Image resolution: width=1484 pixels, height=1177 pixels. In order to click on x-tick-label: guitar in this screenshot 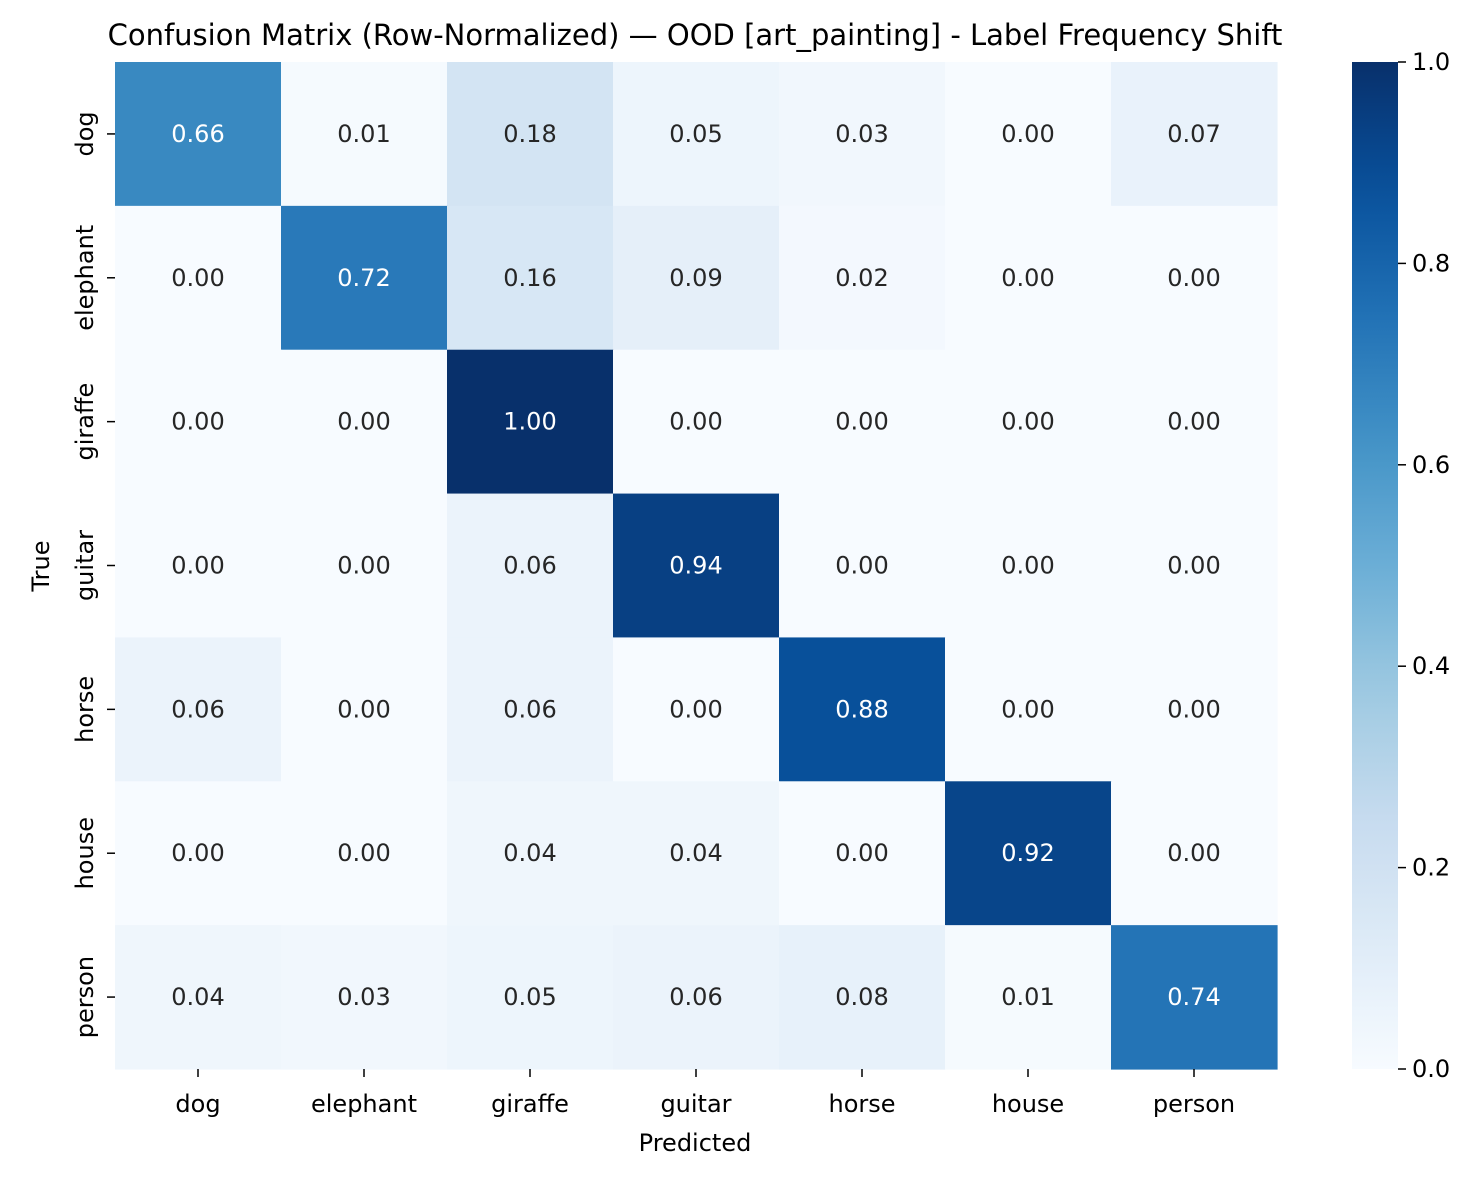, I will do `click(695, 1104)`.